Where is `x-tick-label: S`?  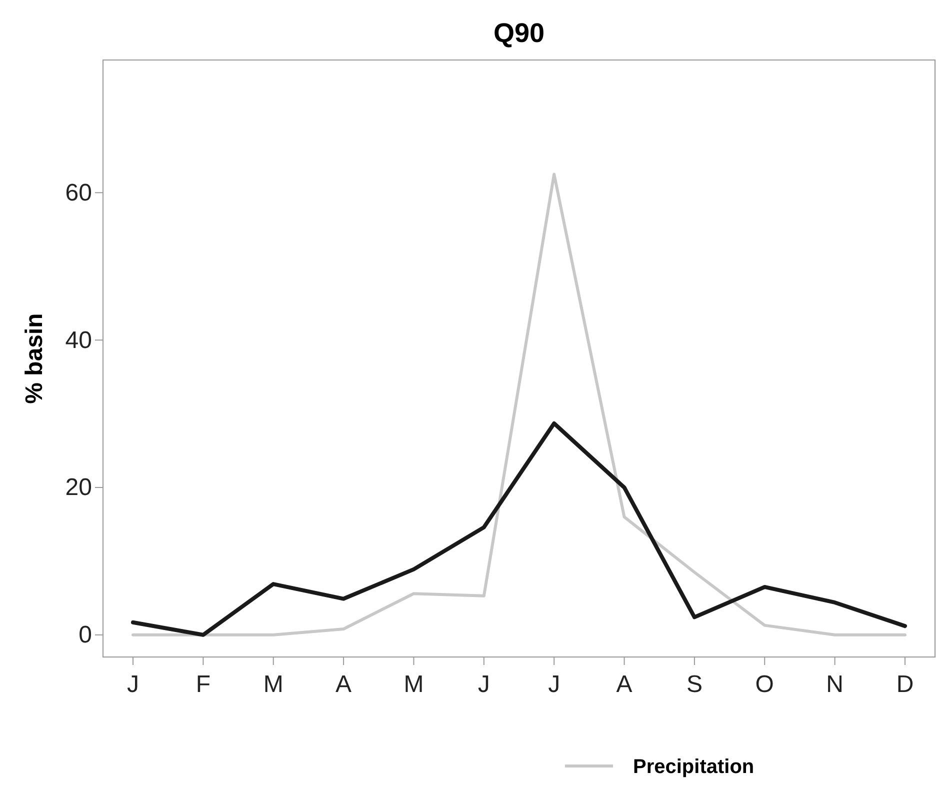 x-tick-label: S is located at coordinates (694, 684).